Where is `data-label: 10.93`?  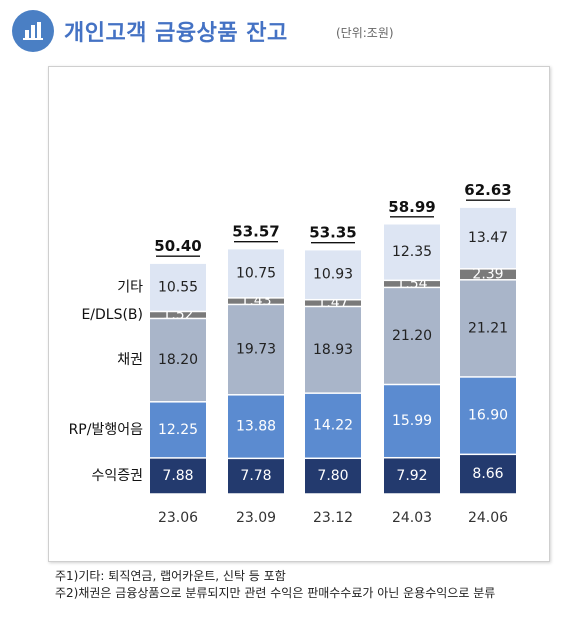 data-label: 10.93 is located at coordinates (333, 275).